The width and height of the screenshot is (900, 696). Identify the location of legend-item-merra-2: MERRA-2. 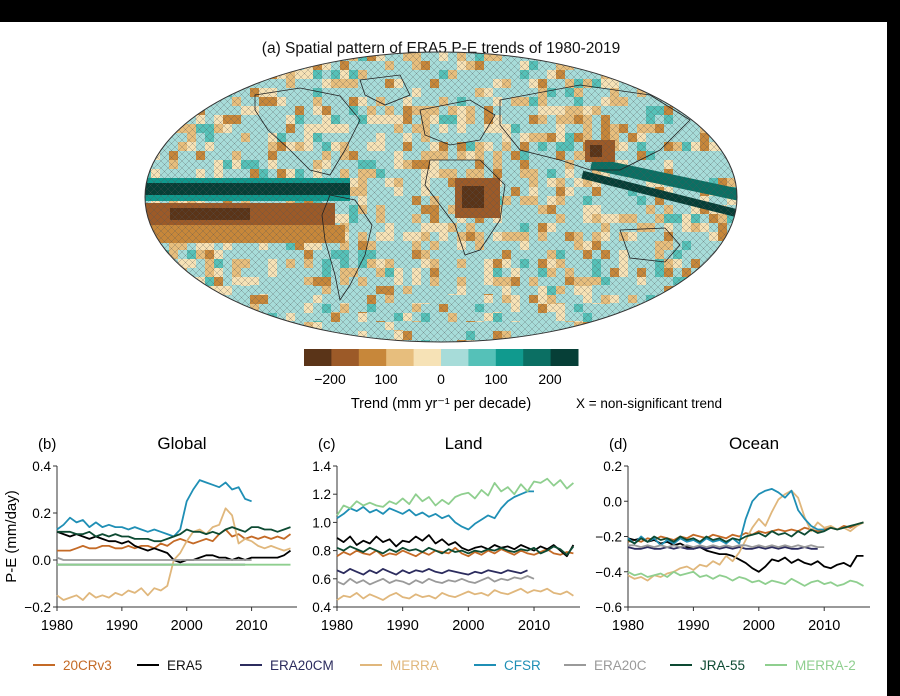
(810, 665).